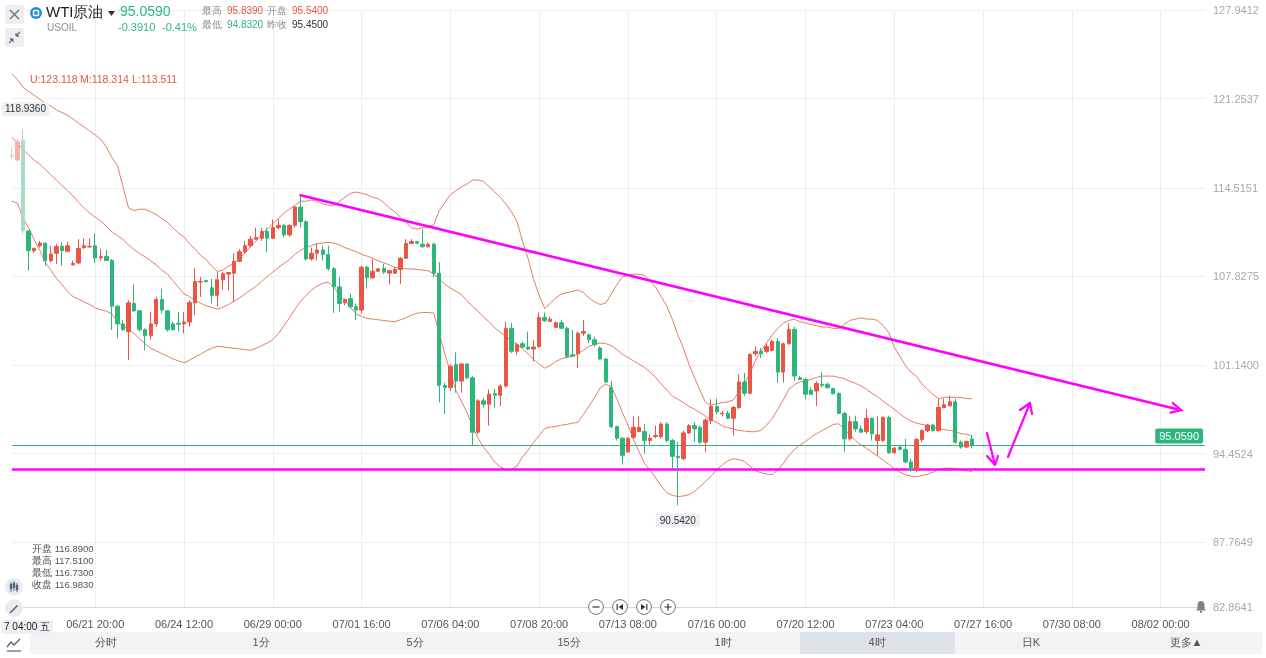  I want to click on y-tick-label: 114.5151, so click(1236, 187).